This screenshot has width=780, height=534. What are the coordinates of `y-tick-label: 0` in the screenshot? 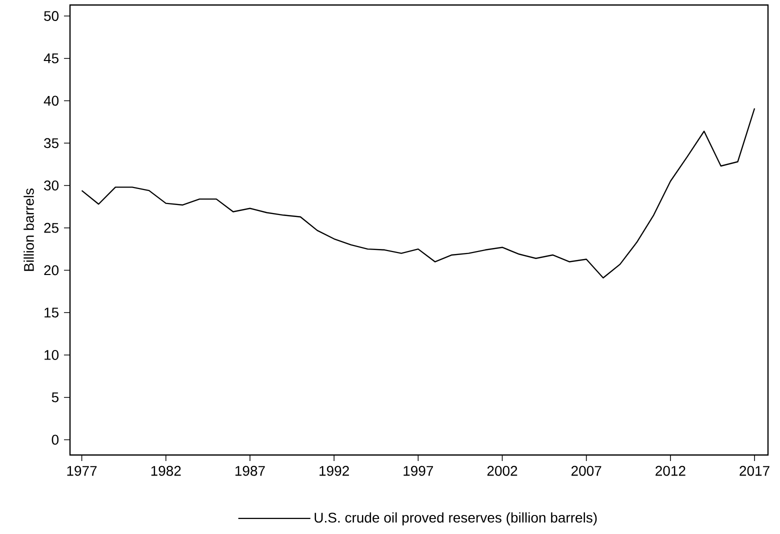 It's located at (55, 439).